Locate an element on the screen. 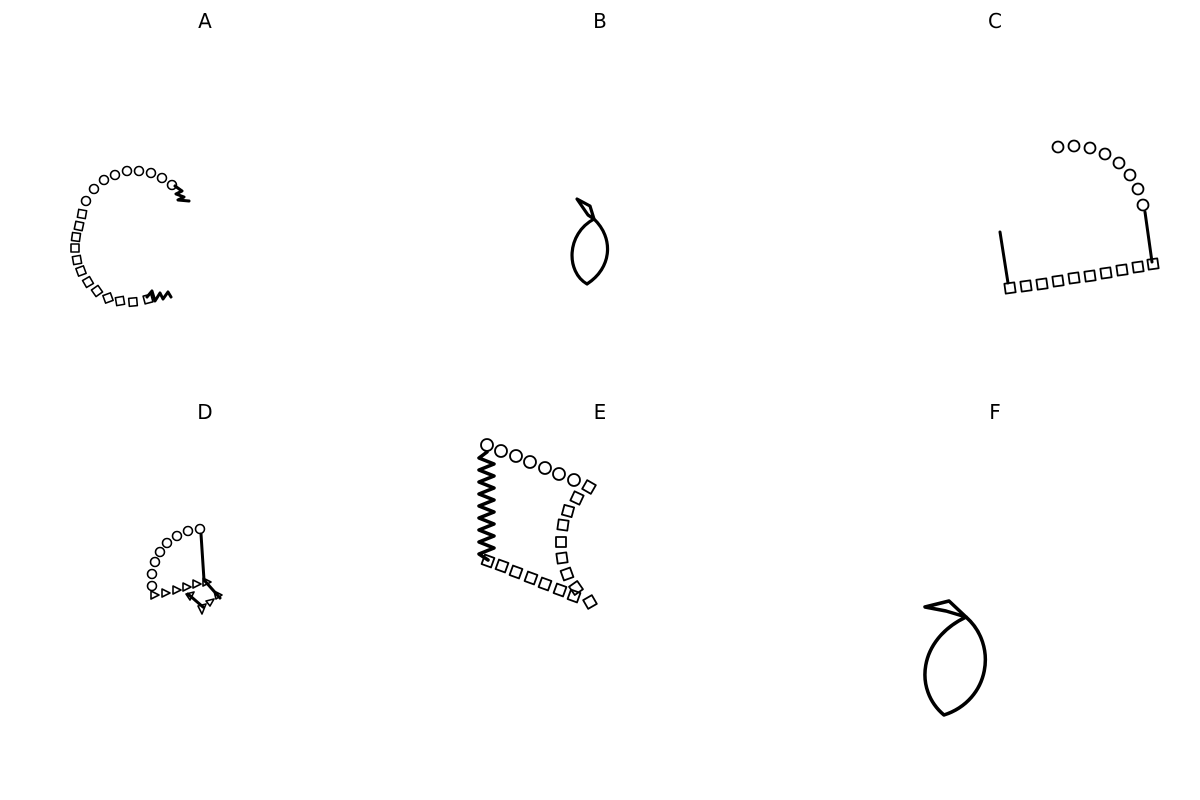 This screenshot has width=1200, height=800. panel-d-diagonal-line is located at coordinates (212, 589).